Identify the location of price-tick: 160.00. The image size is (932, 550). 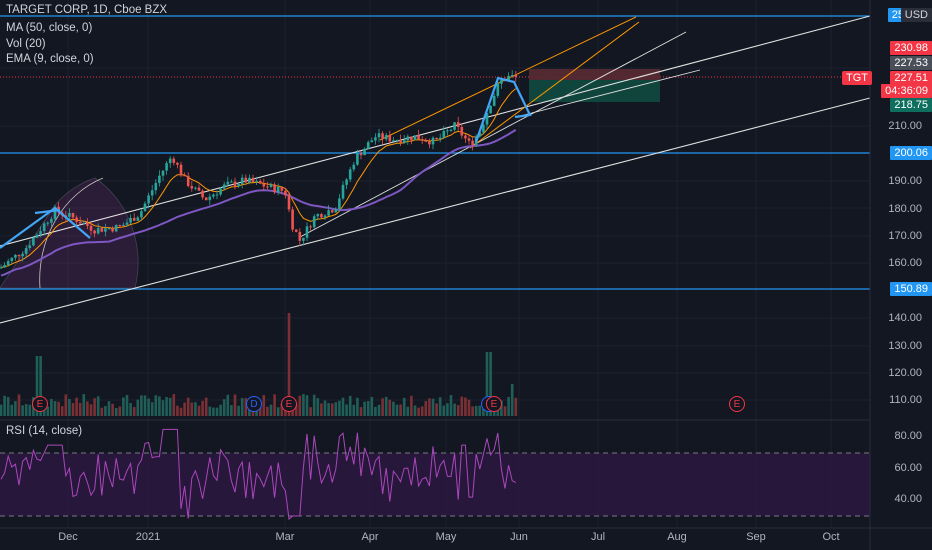
(905, 263).